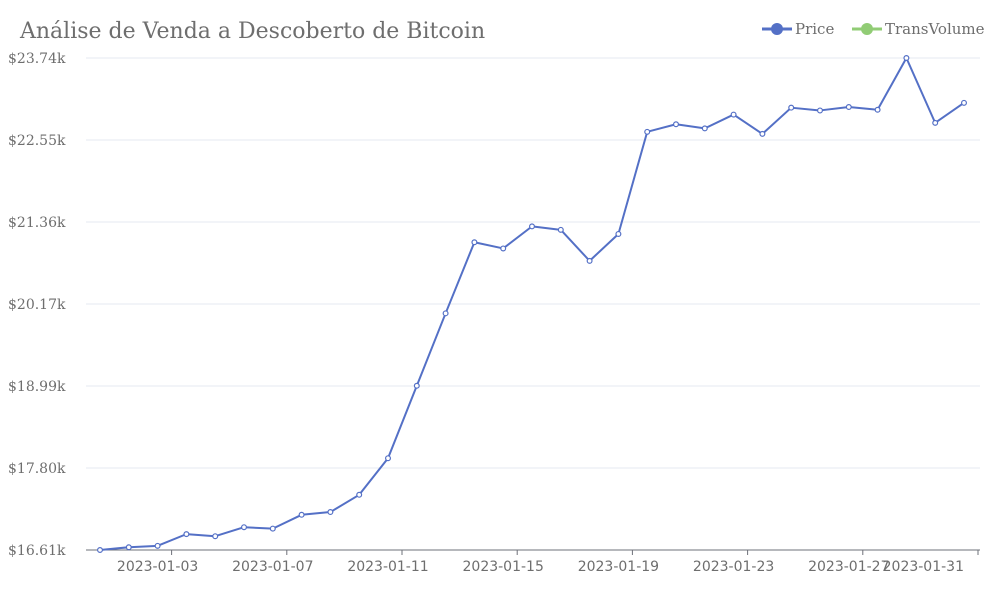 The height and width of the screenshot is (600, 1000). I want to click on x-tick-label: 2023-01-31, so click(923, 567).